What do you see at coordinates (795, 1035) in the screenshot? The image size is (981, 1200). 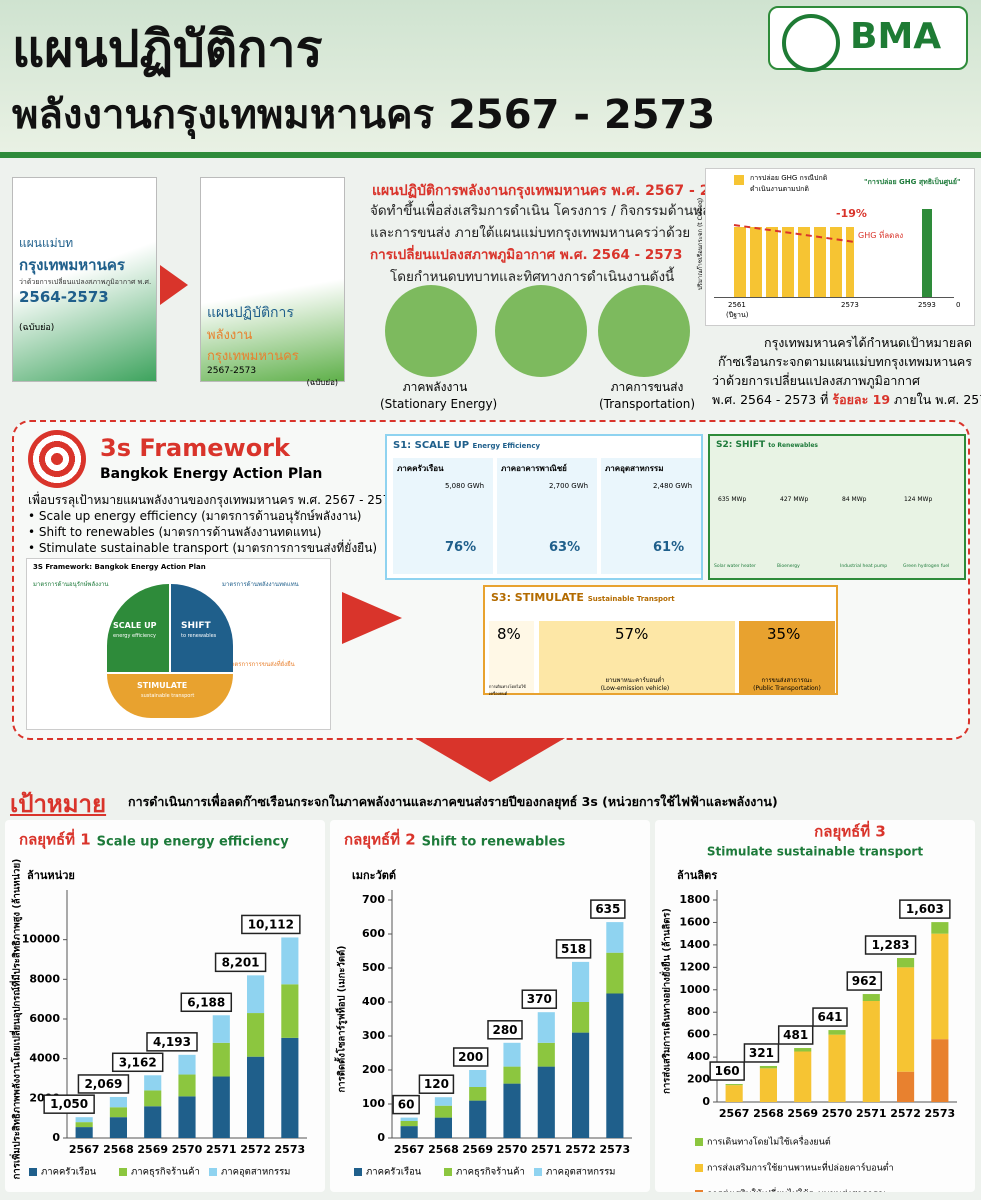 I see `total-label: 481` at bounding box center [795, 1035].